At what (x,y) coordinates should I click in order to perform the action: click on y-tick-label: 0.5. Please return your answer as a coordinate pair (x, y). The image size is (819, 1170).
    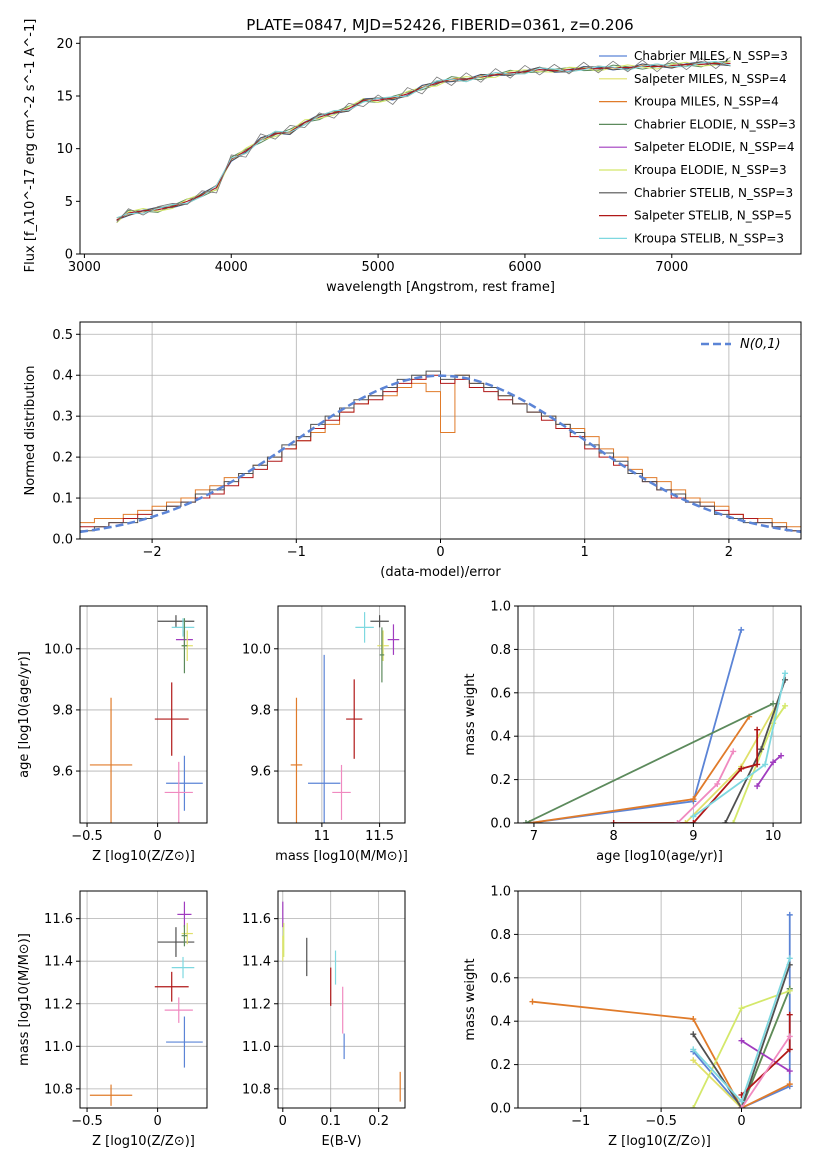
    Looking at the image, I should click on (62, 335).